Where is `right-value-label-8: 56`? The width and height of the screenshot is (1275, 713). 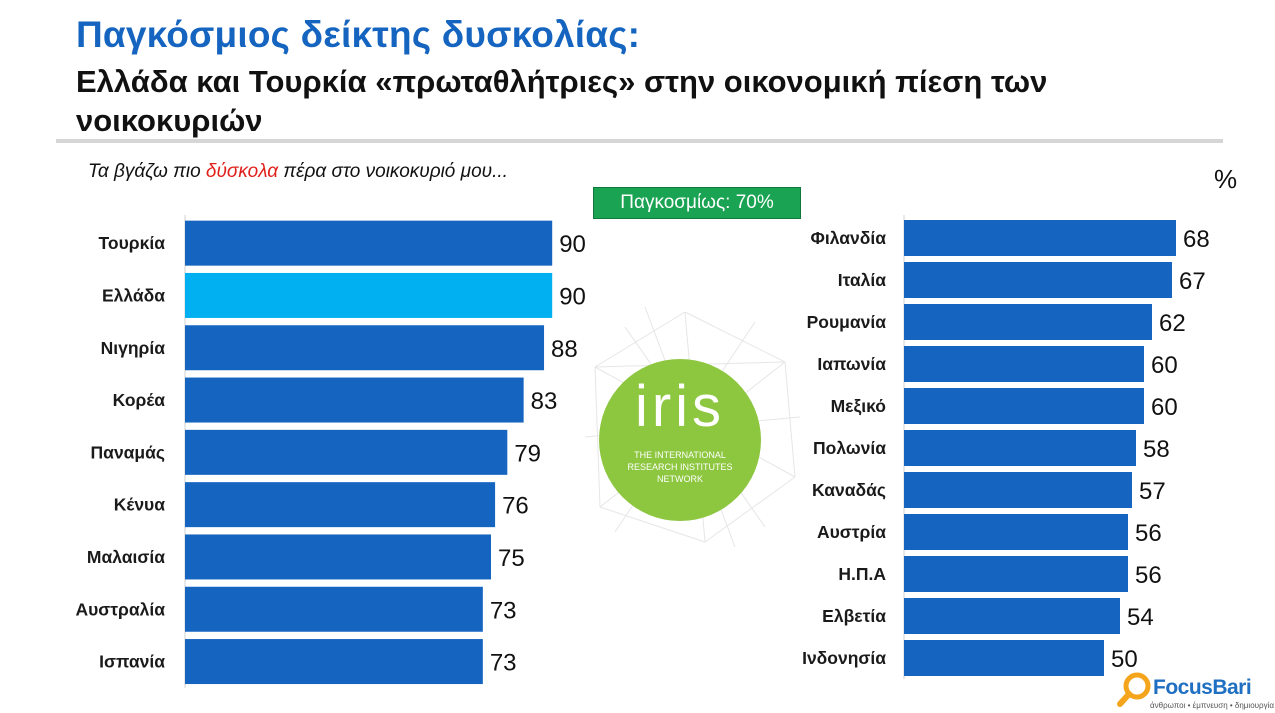
right-value-label-8: 56 is located at coordinates (1148, 575).